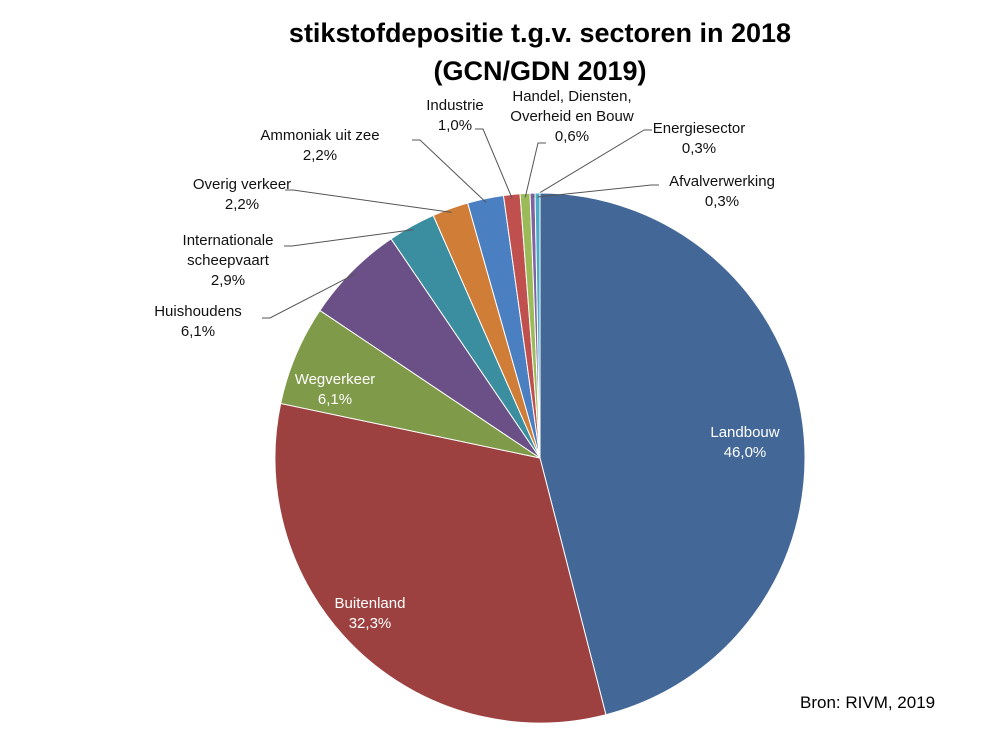 This screenshot has height=730, width=998. Describe the element at coordinates (370, 613) in the screenshot. I see `slice-label-1: Buitenland 32,3%` at that location.